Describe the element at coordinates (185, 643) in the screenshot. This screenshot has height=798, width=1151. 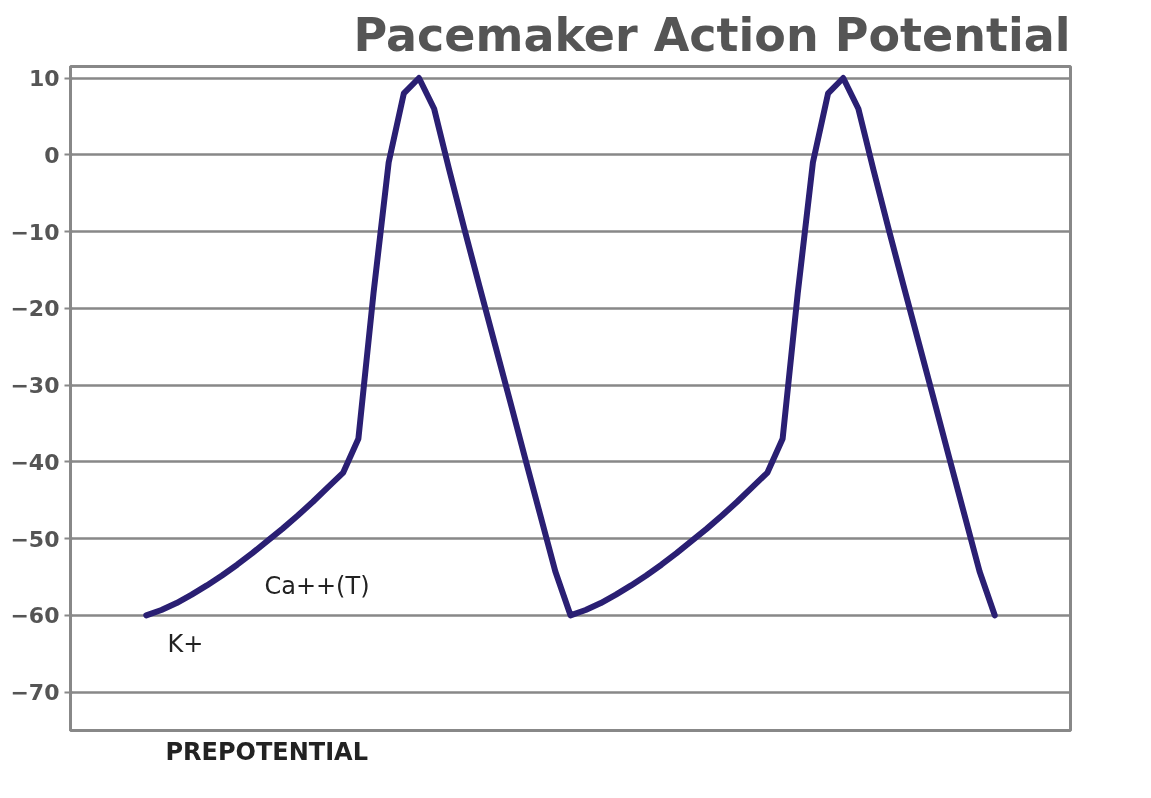
I see `annotation: K+` at that location.